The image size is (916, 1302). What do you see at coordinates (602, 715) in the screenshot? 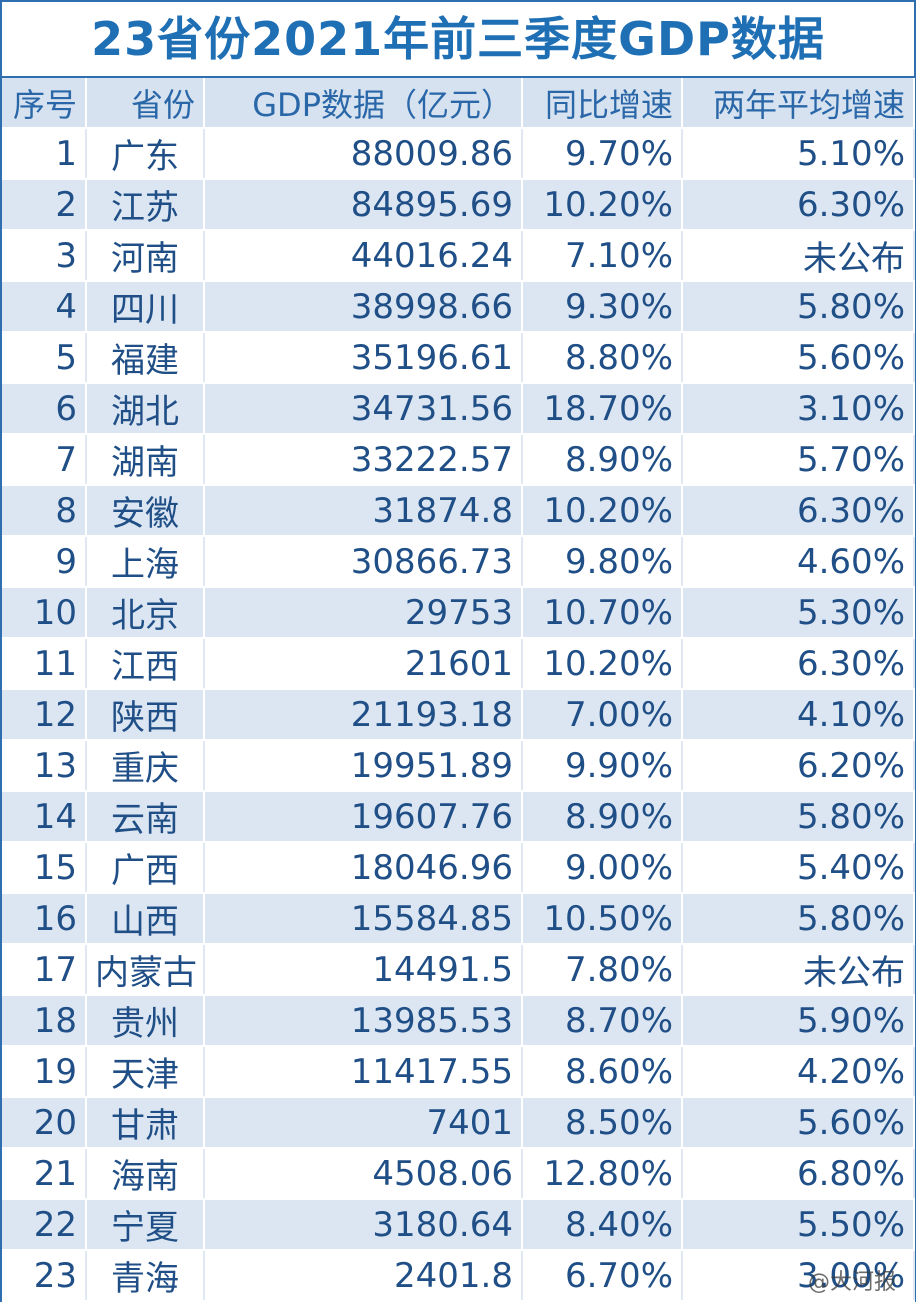
I see `table-cell: 7.00%` at bounding box center [602, 715].